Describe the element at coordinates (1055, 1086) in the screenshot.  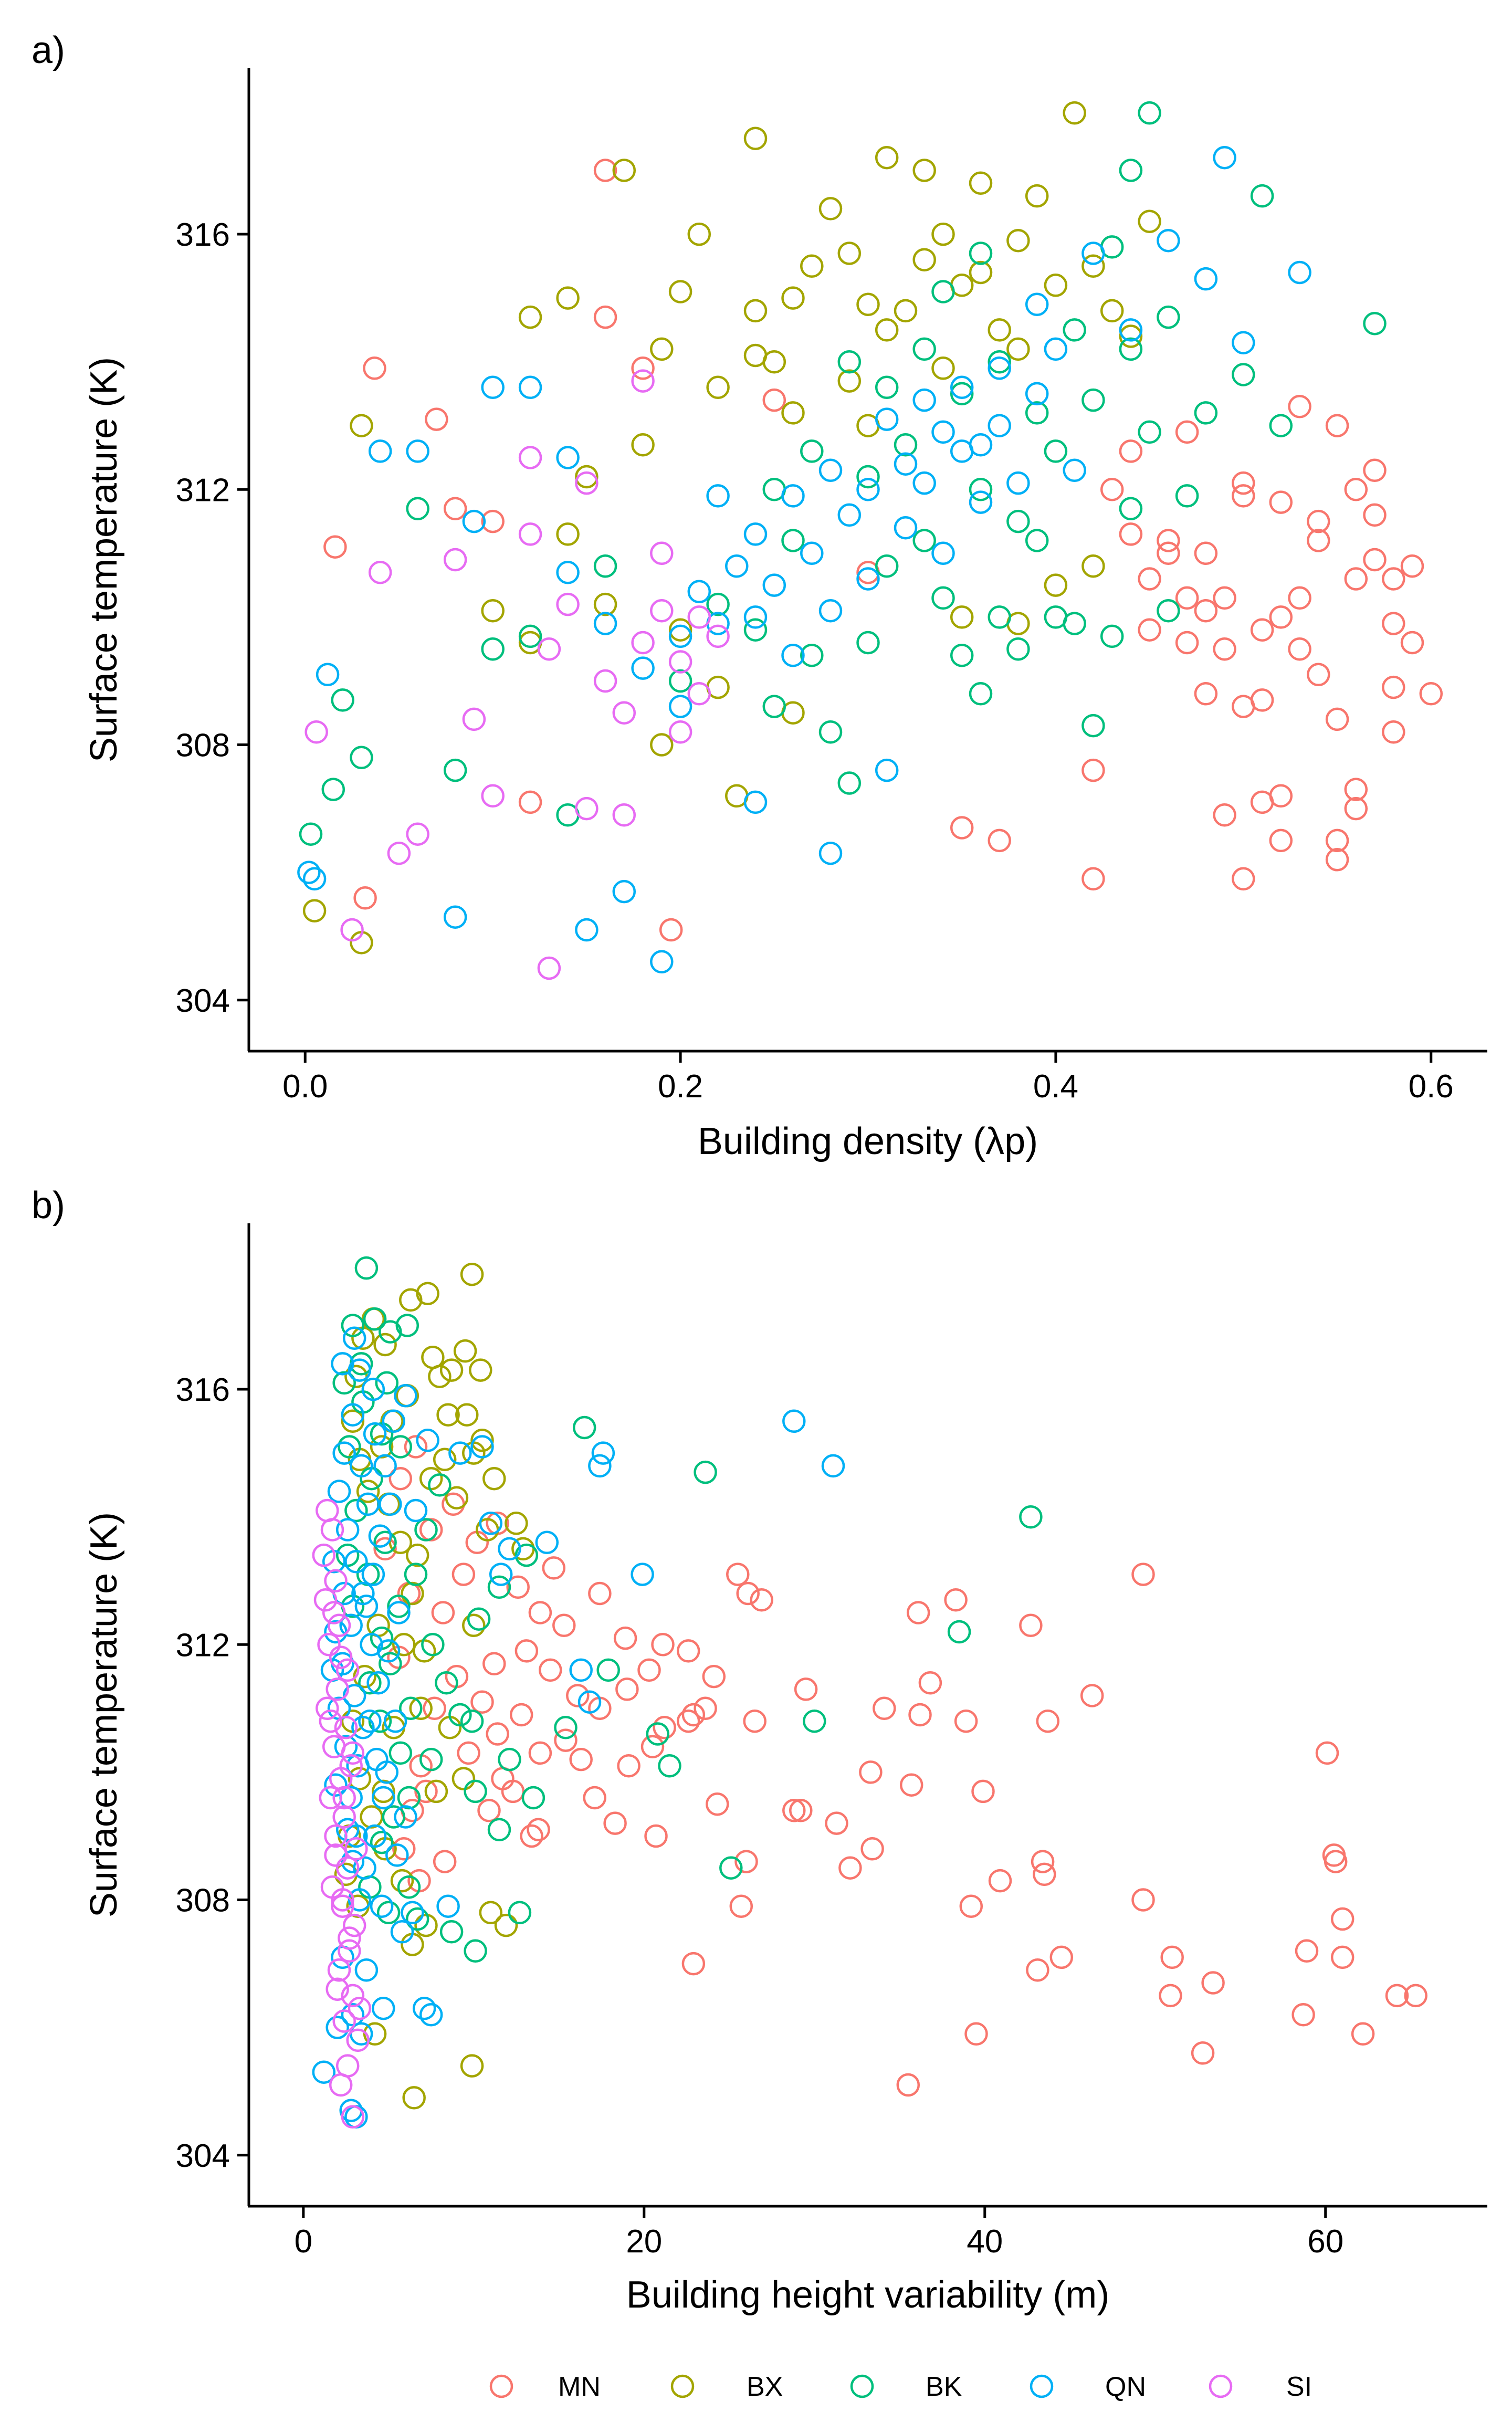
I see `panel-a-x-tick-label: 0.4` at that location.